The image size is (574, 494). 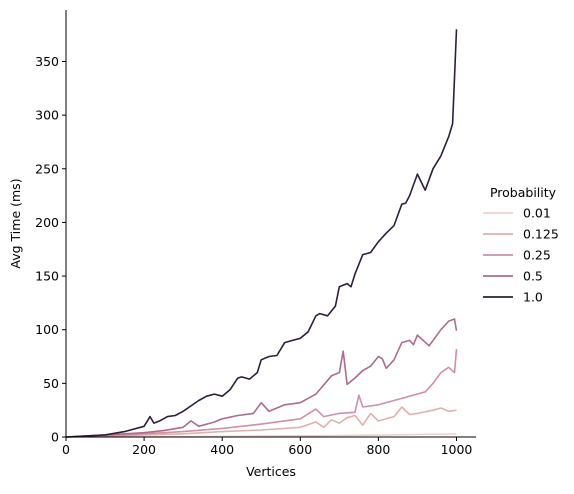 I want to click on y-tick-label: 150, so click(x=47, y=276).